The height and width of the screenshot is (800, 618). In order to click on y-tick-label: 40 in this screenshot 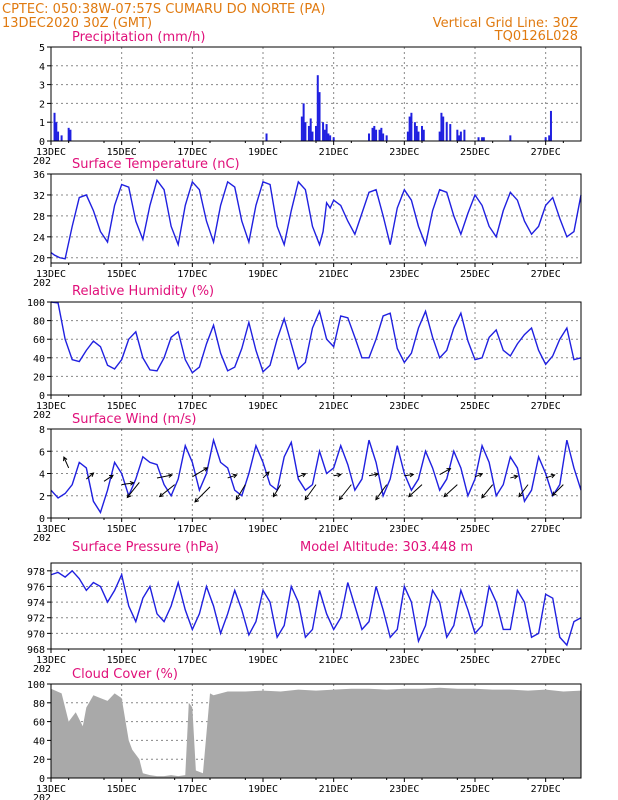, I will do `click(39, 359)`.